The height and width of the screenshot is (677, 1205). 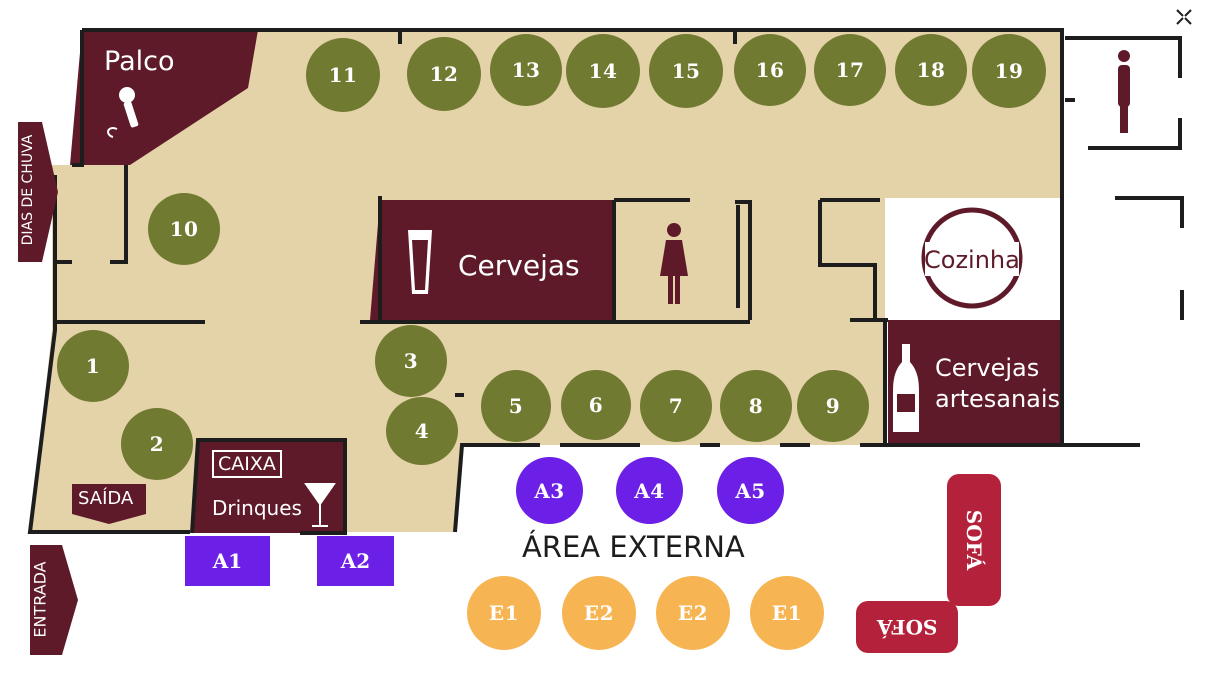 What do you see at coordinates (599, 613) in the screenshot?
I see `table-e2: E2` at bounding box center [599, 613].